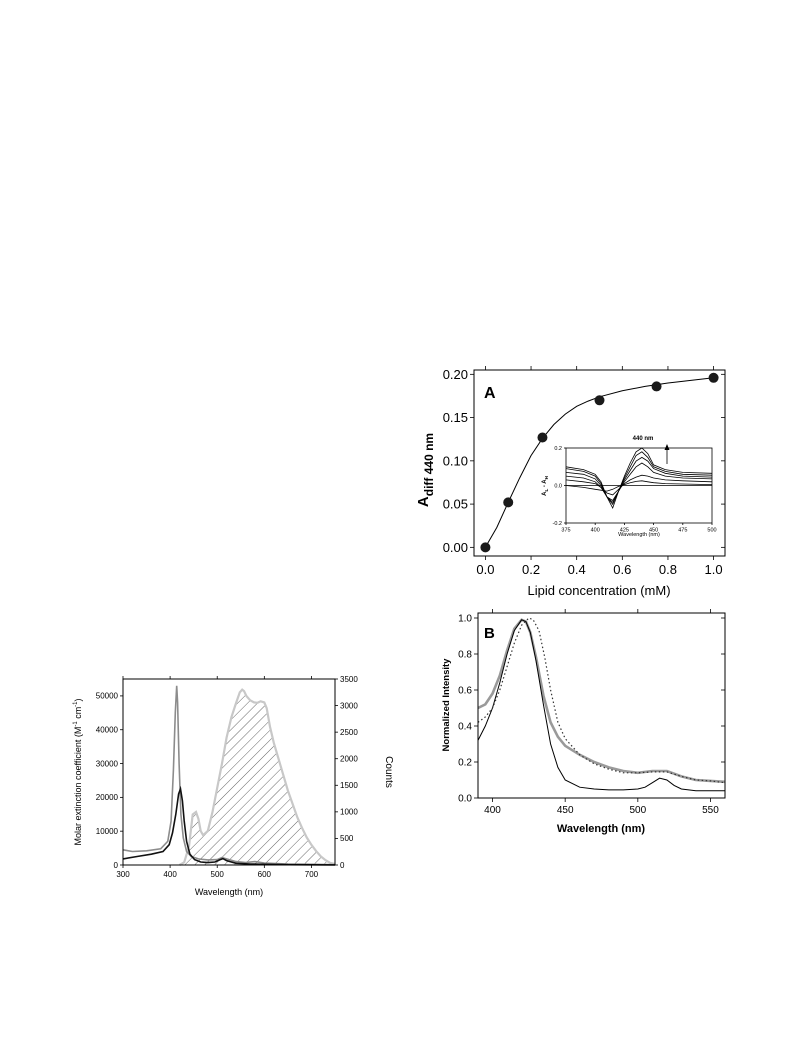  I want to click on panel-a-label: A, so click(490, 393).